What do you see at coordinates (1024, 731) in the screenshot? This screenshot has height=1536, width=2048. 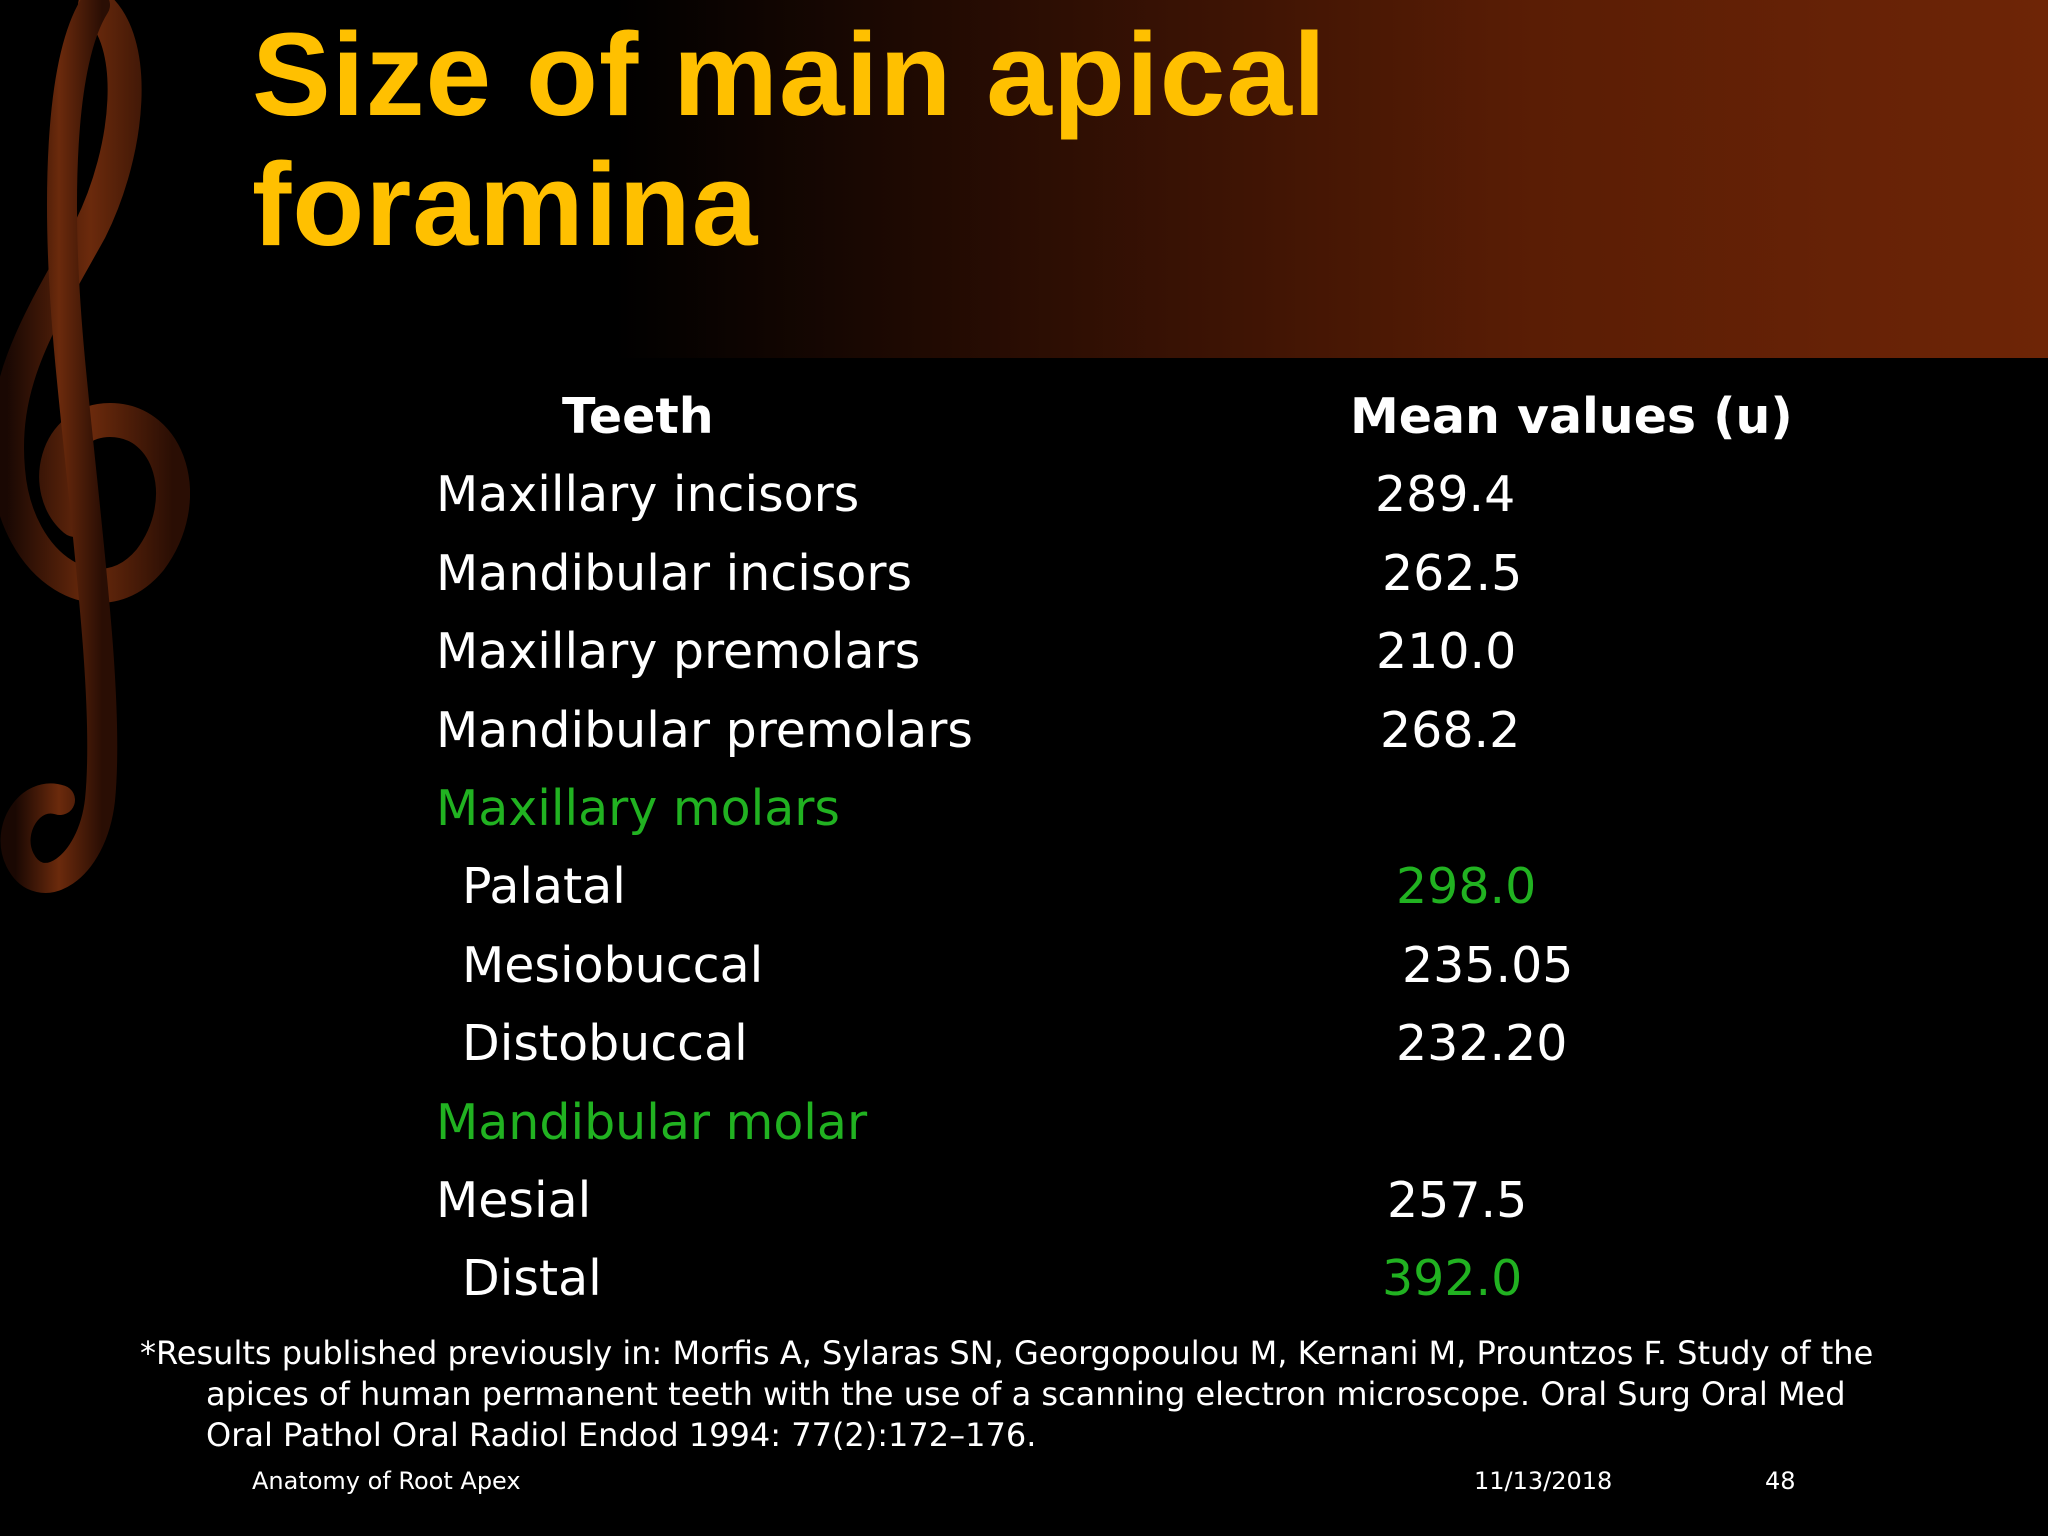 I see `table-row: Mandibular premolars 268.2` at bounding box center [1024, 731].